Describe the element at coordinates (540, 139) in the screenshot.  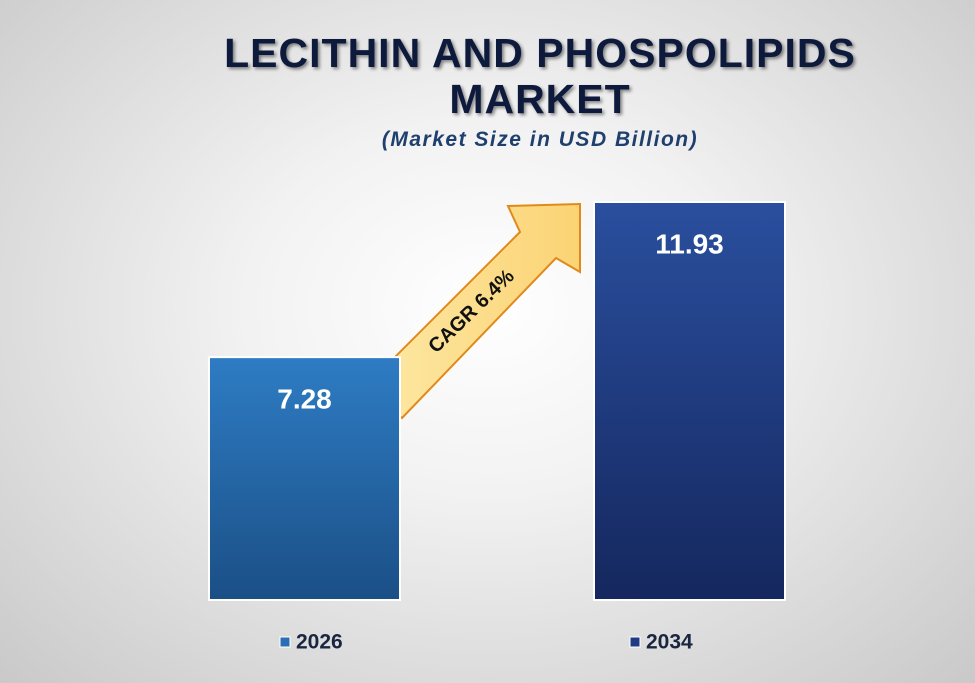
I see `chart-subtitle: (Market Size in USD Billion)` at that location.